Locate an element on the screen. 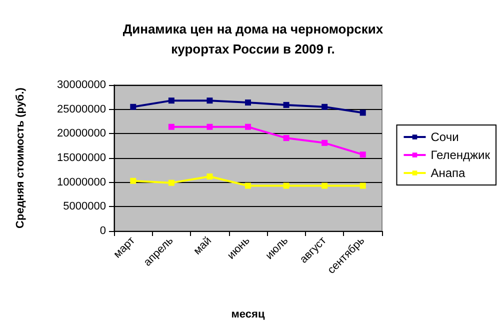  y-tick-label: 30000000 is located at coordinates (81, 85).